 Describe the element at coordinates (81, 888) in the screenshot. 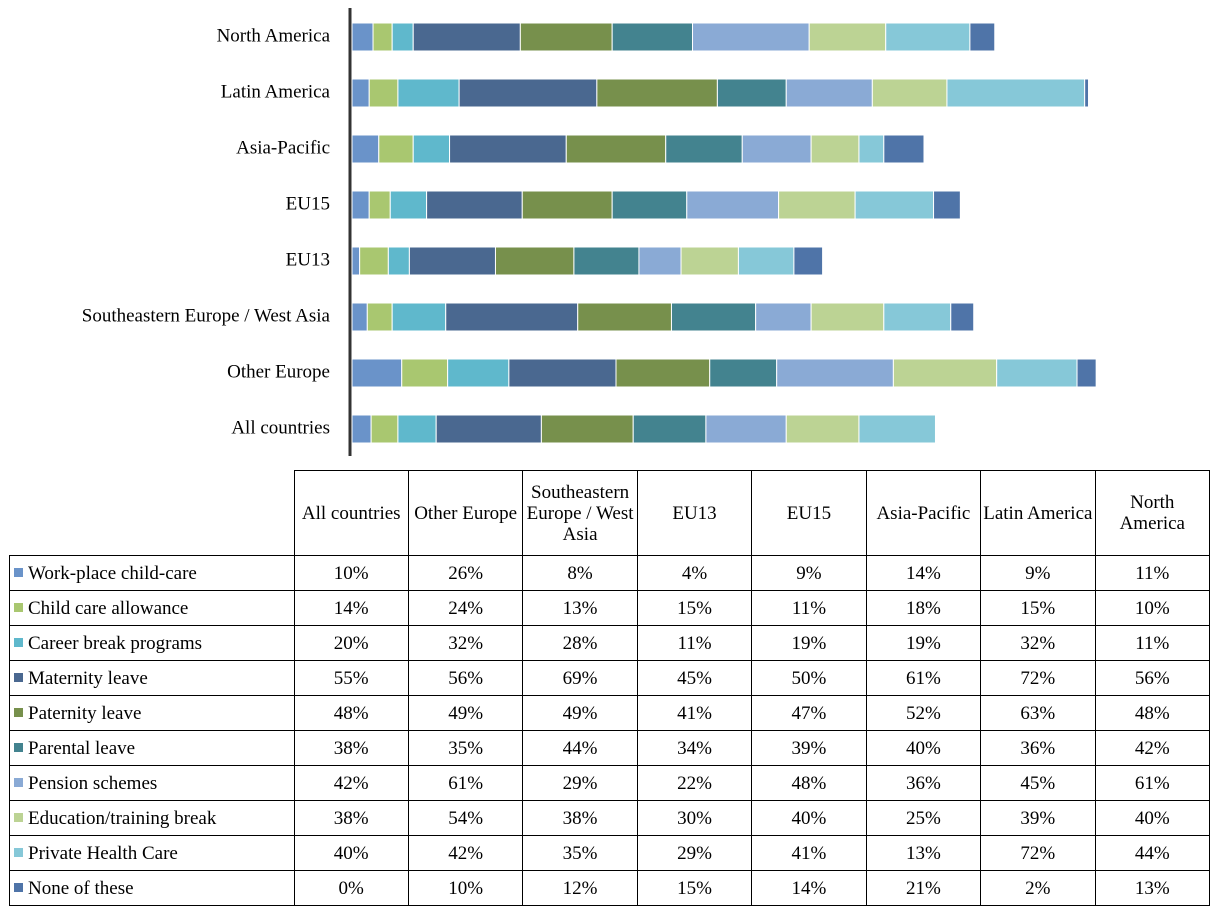

I see `legend-label: None of these` at that location.